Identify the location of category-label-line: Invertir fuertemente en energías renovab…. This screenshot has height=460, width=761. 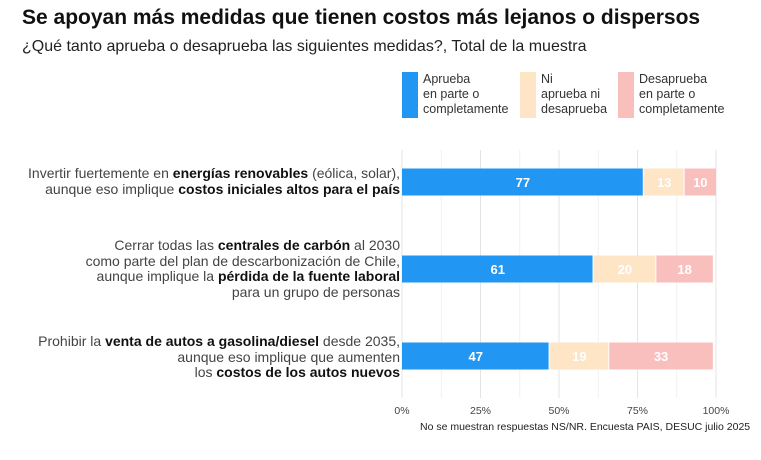
(214, 173).